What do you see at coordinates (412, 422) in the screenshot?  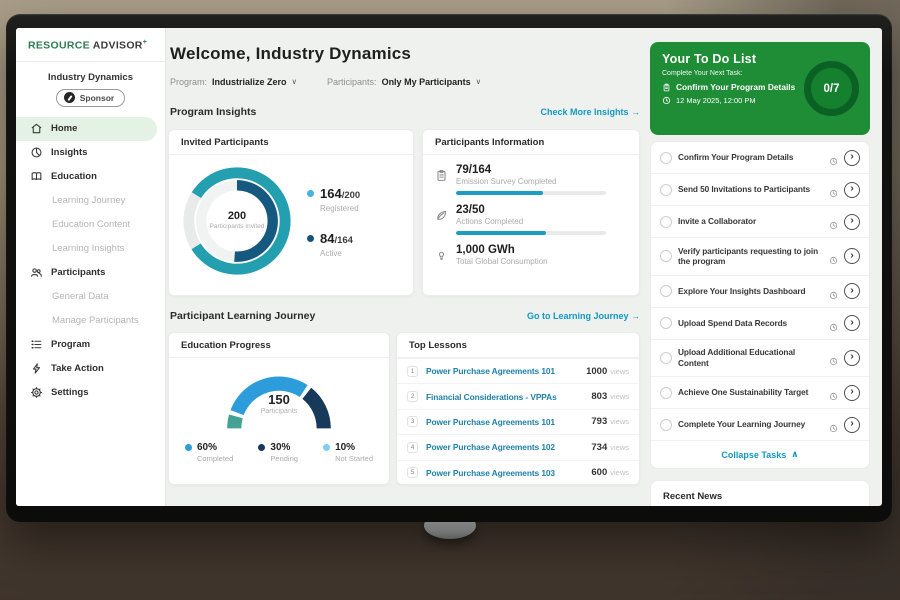 I see `rank-badge: 3` at bounding box center [412, 422].